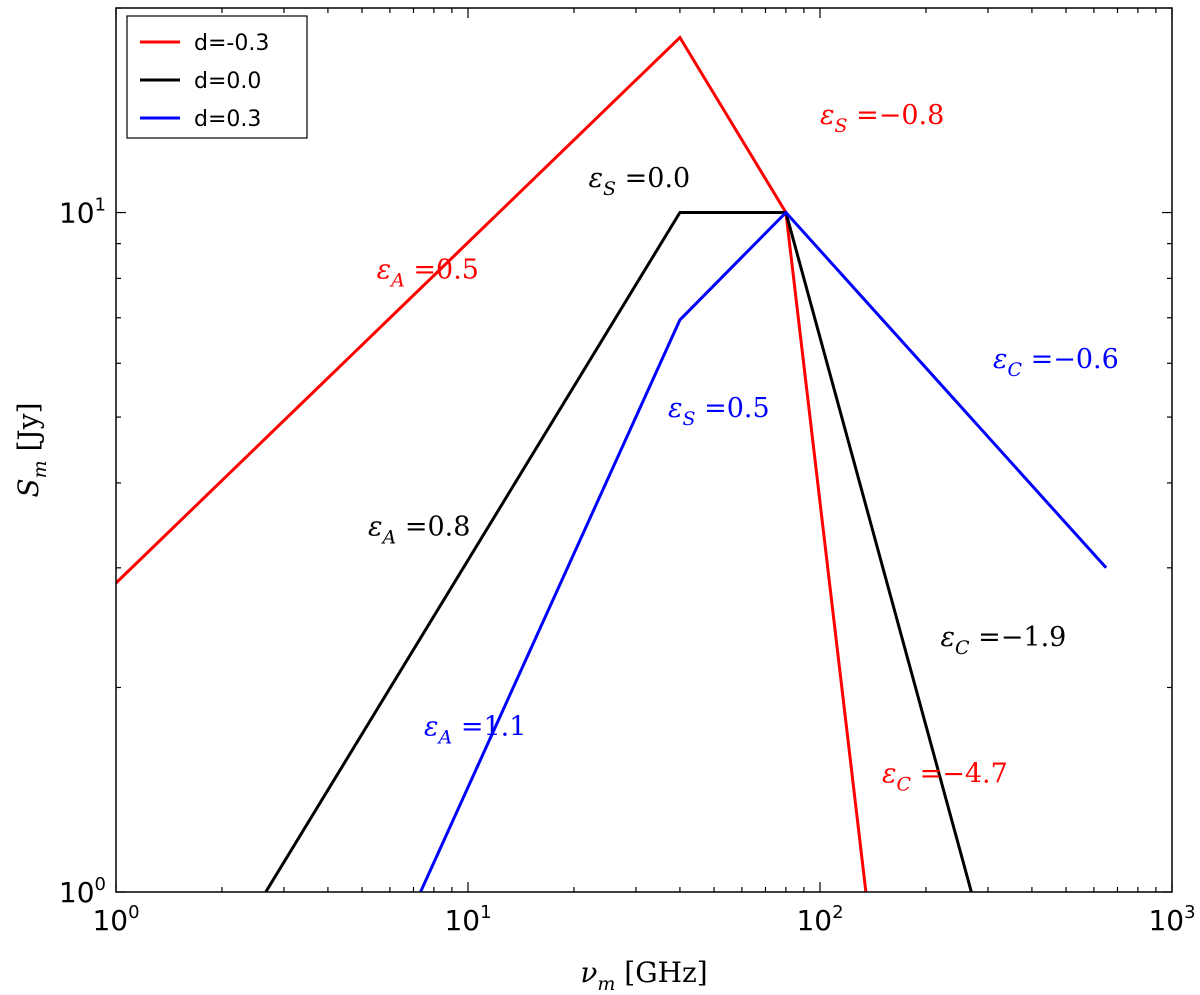 This screenshot has height=995, width=1200. Describe the element at coordinates (640, 181) in the screenshot. I see `annotation-label: εS =0.0` at that location.